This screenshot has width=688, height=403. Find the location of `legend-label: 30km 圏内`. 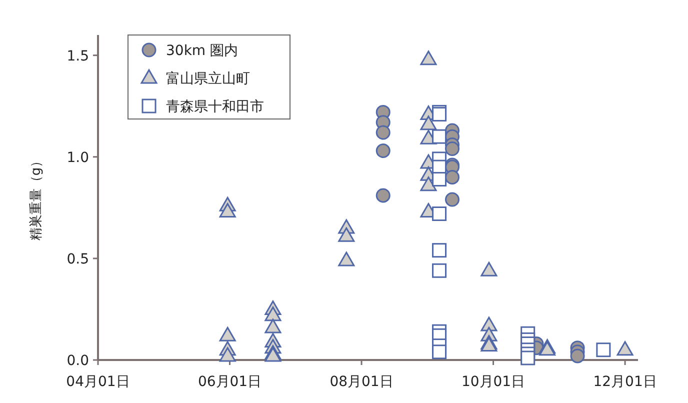

legend-label: 30km 圏内 is located at coordinates (202, 51).